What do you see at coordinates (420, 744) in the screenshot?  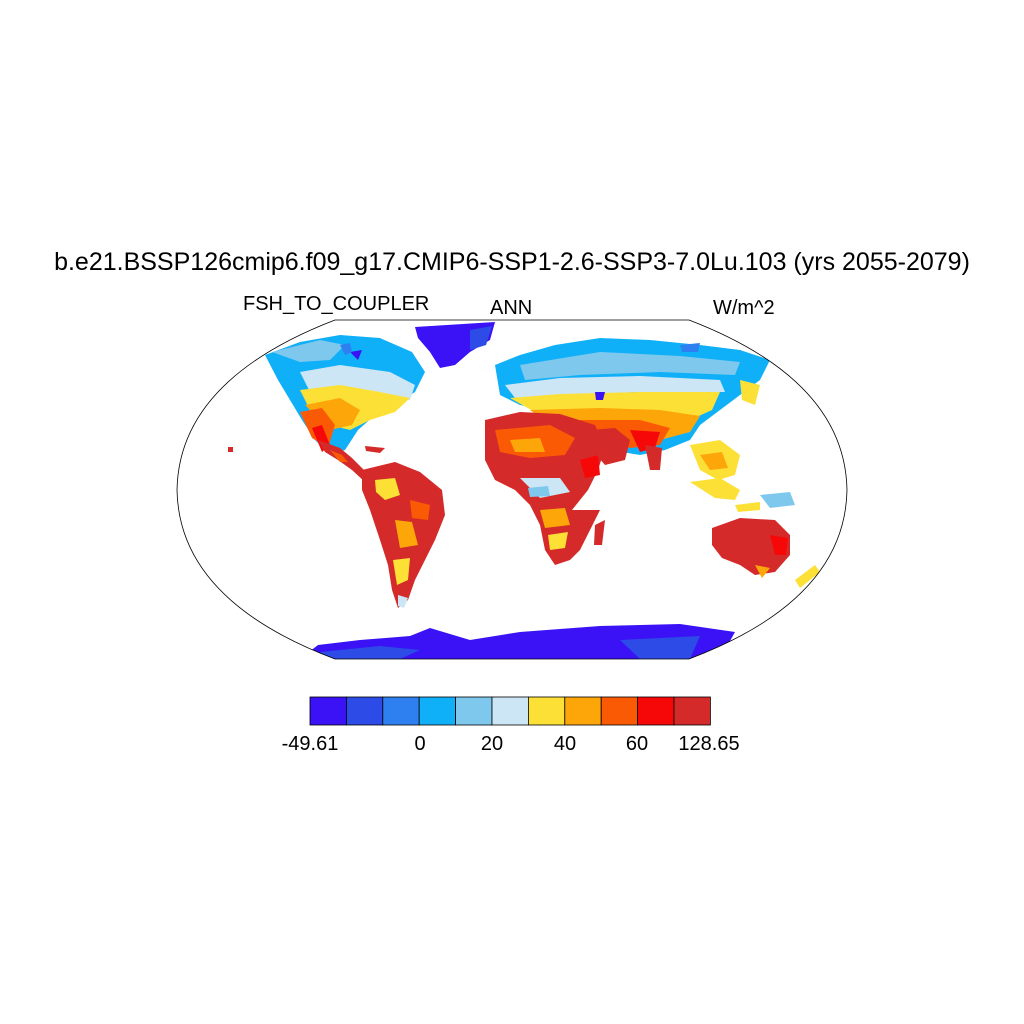 I see `colorbar-tick-label: 0` at bounding box center [420, 744].